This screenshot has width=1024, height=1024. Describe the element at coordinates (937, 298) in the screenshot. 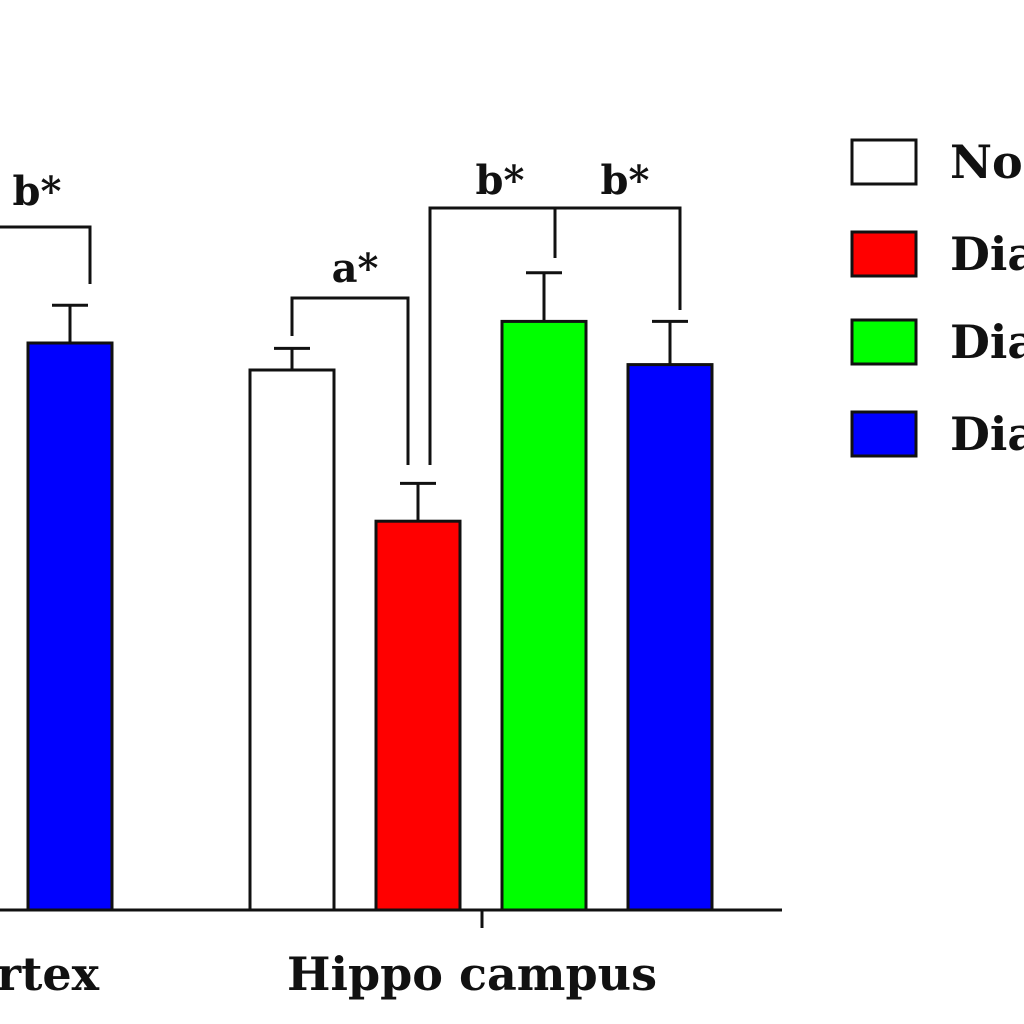

I see `legend: No Dia Dia Dia` at that location.